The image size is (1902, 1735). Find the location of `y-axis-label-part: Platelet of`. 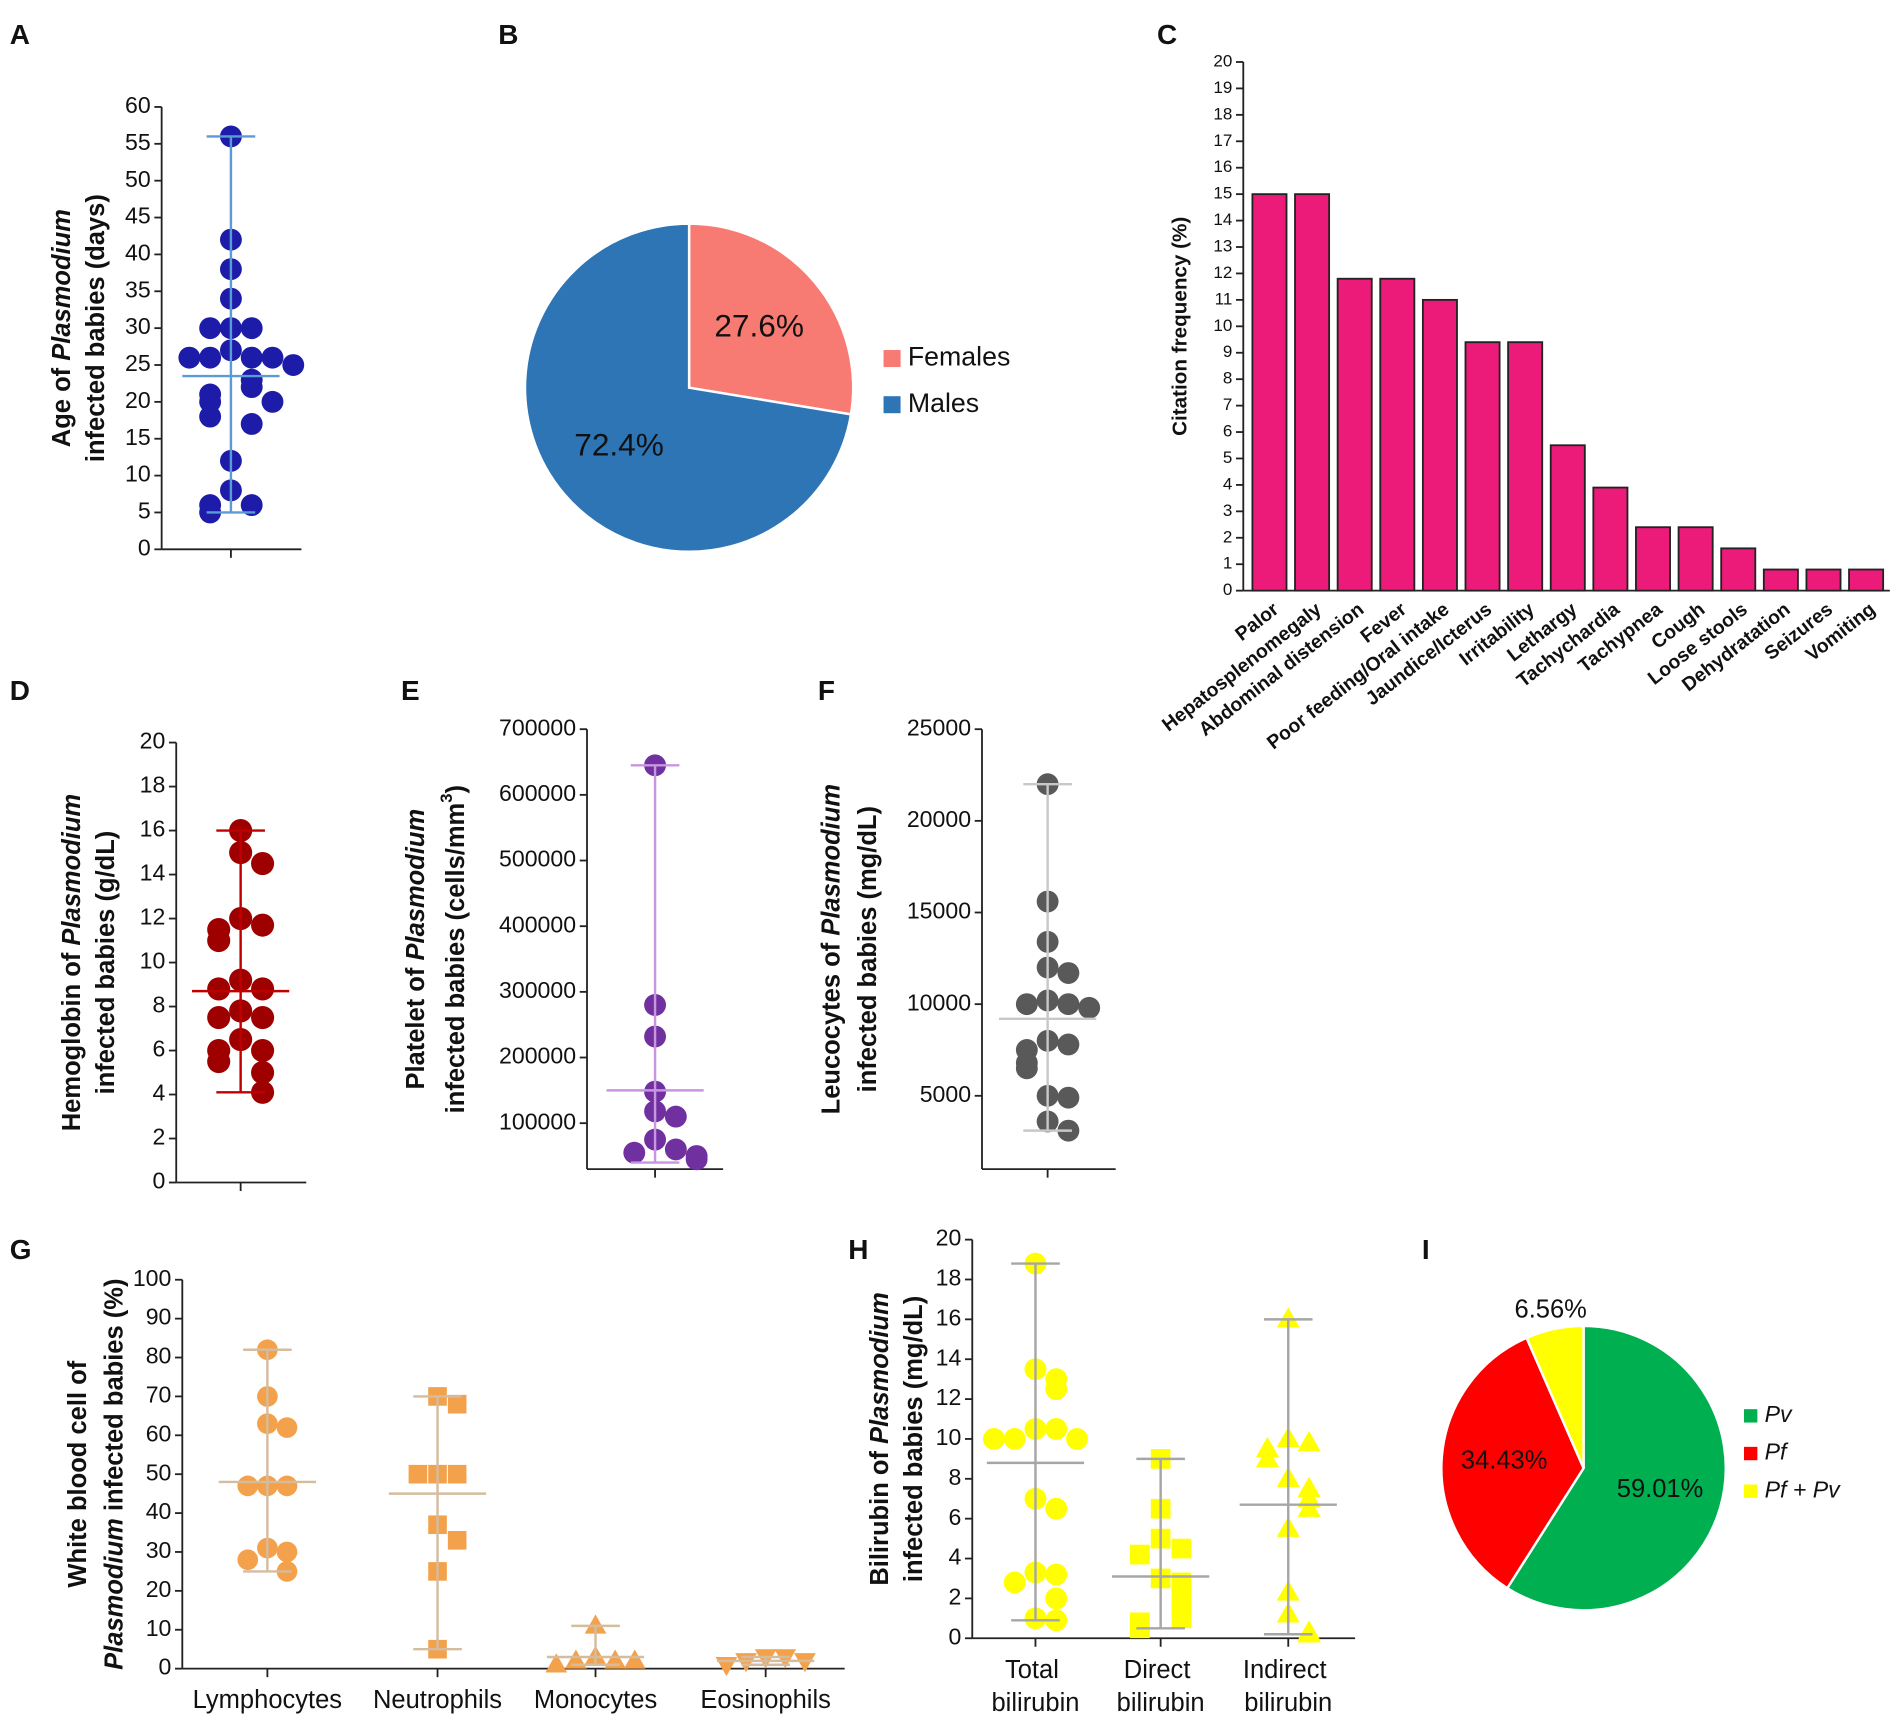

y-axis-label-part: Platelet of is located at coordinates (416, 1025).